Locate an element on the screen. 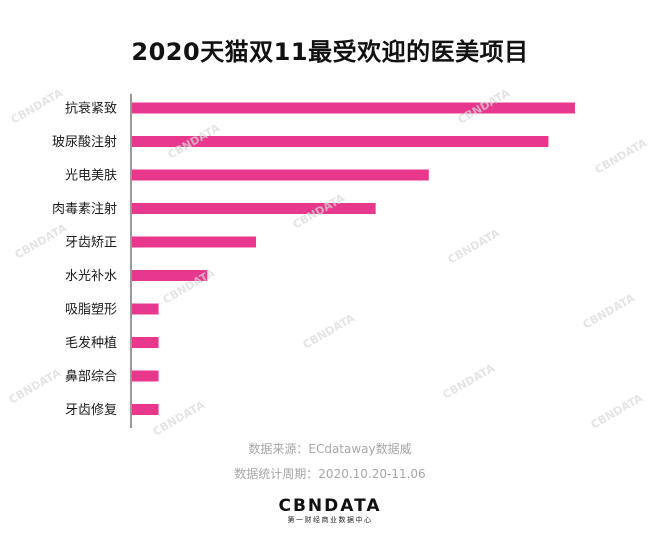 This screenshot has height=544, width=660. logo-tagline: 第一财经商业数据中心 is located at coordinates (330, 520).